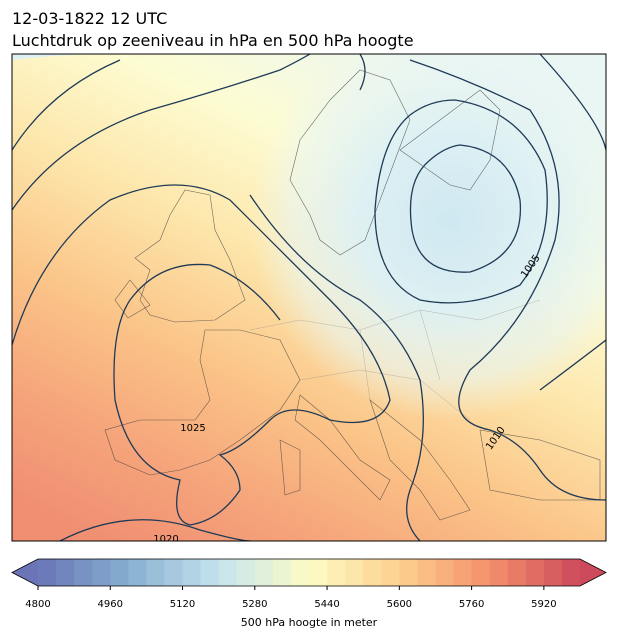  Describe the element at coordinates (89, 18) in the screenshot. I see `date-title: 12-03-1822 12 UTC` at that location.